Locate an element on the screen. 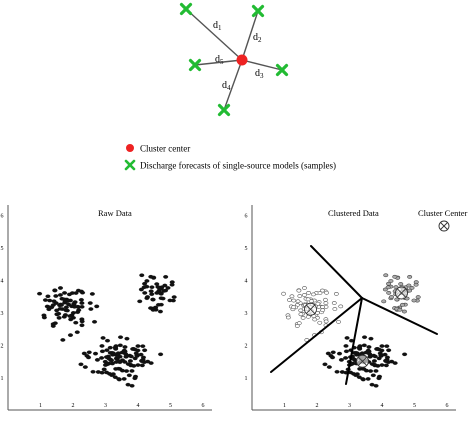  cluster-center-marker is located at coordinates (242, 60).